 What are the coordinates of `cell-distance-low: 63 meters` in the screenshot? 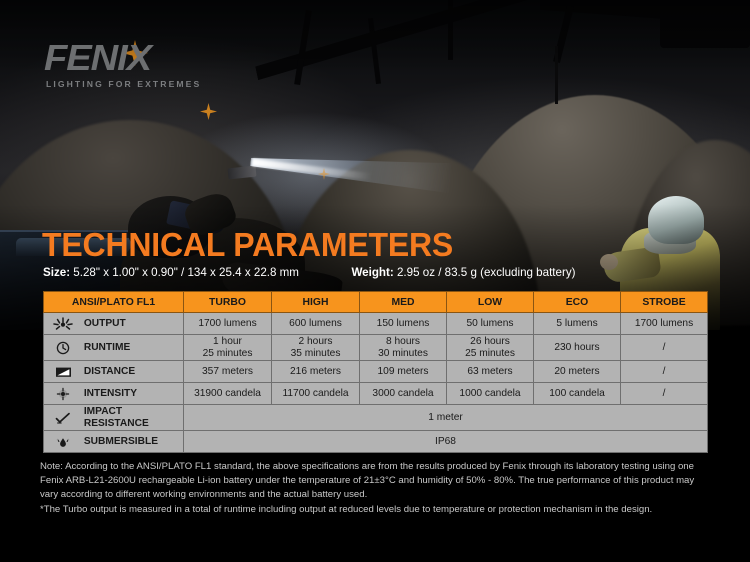 It's located at (490, 371).